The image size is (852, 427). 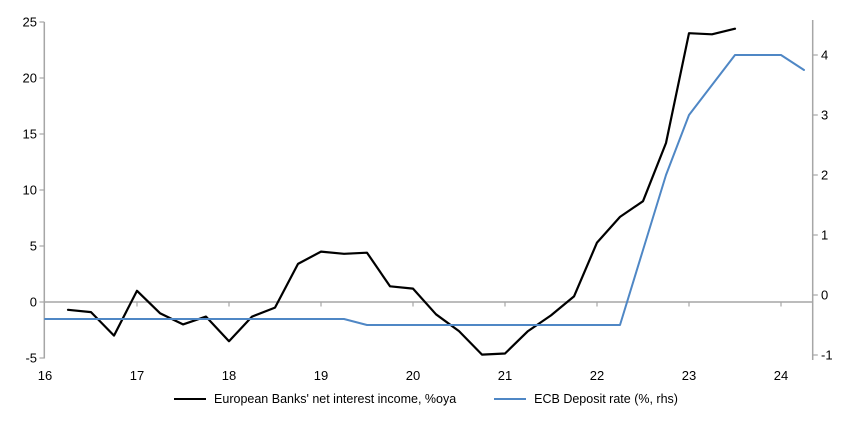 What do you see at coordinates (30, 78) in the screenshot?
I see `left-axis-tick-label: 20` at bounding box center [30, 78].